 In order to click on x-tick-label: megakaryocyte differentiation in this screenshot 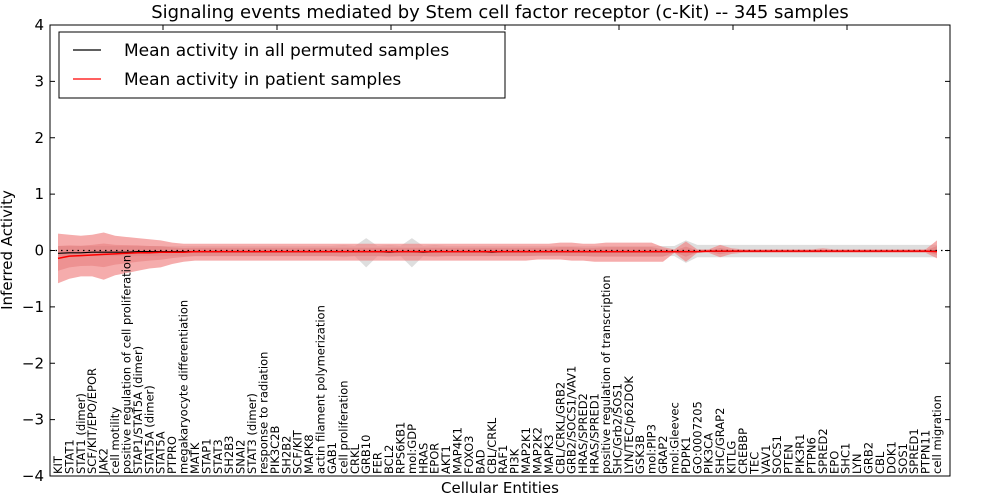, I will do `click(184, 387)`.